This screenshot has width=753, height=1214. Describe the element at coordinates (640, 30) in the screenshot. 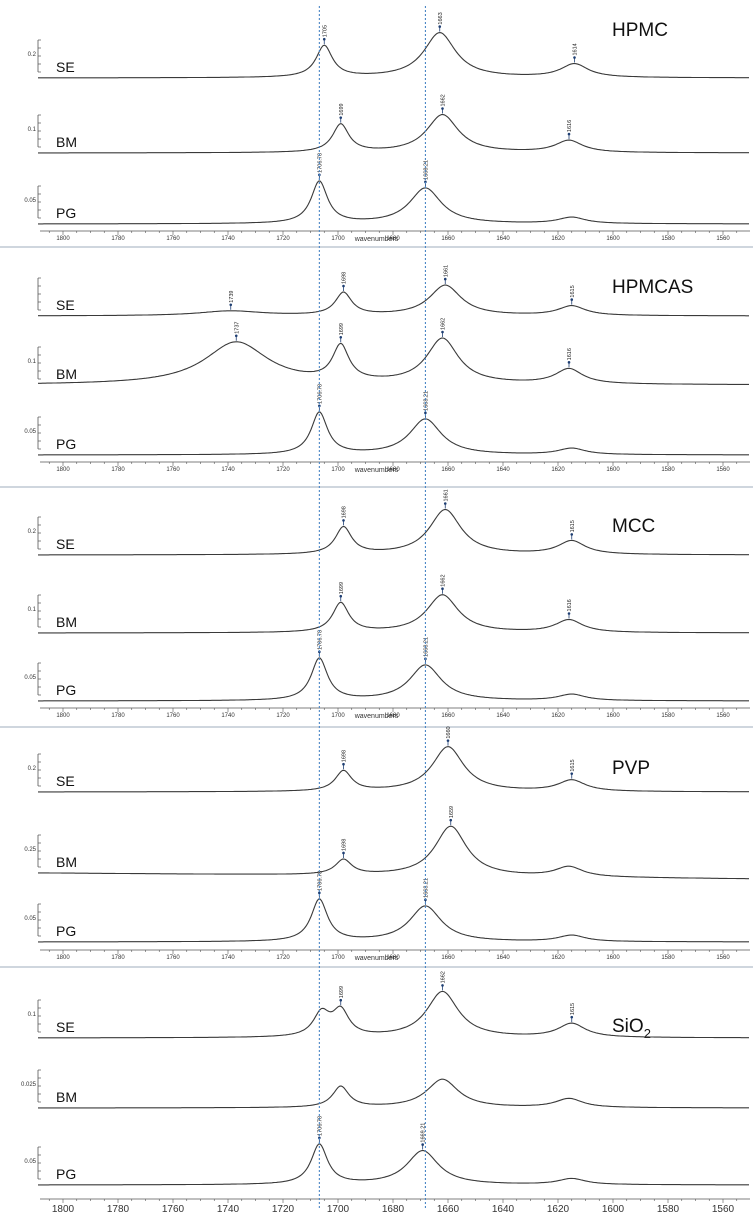

I see `panel-title: HPMC` at that location.